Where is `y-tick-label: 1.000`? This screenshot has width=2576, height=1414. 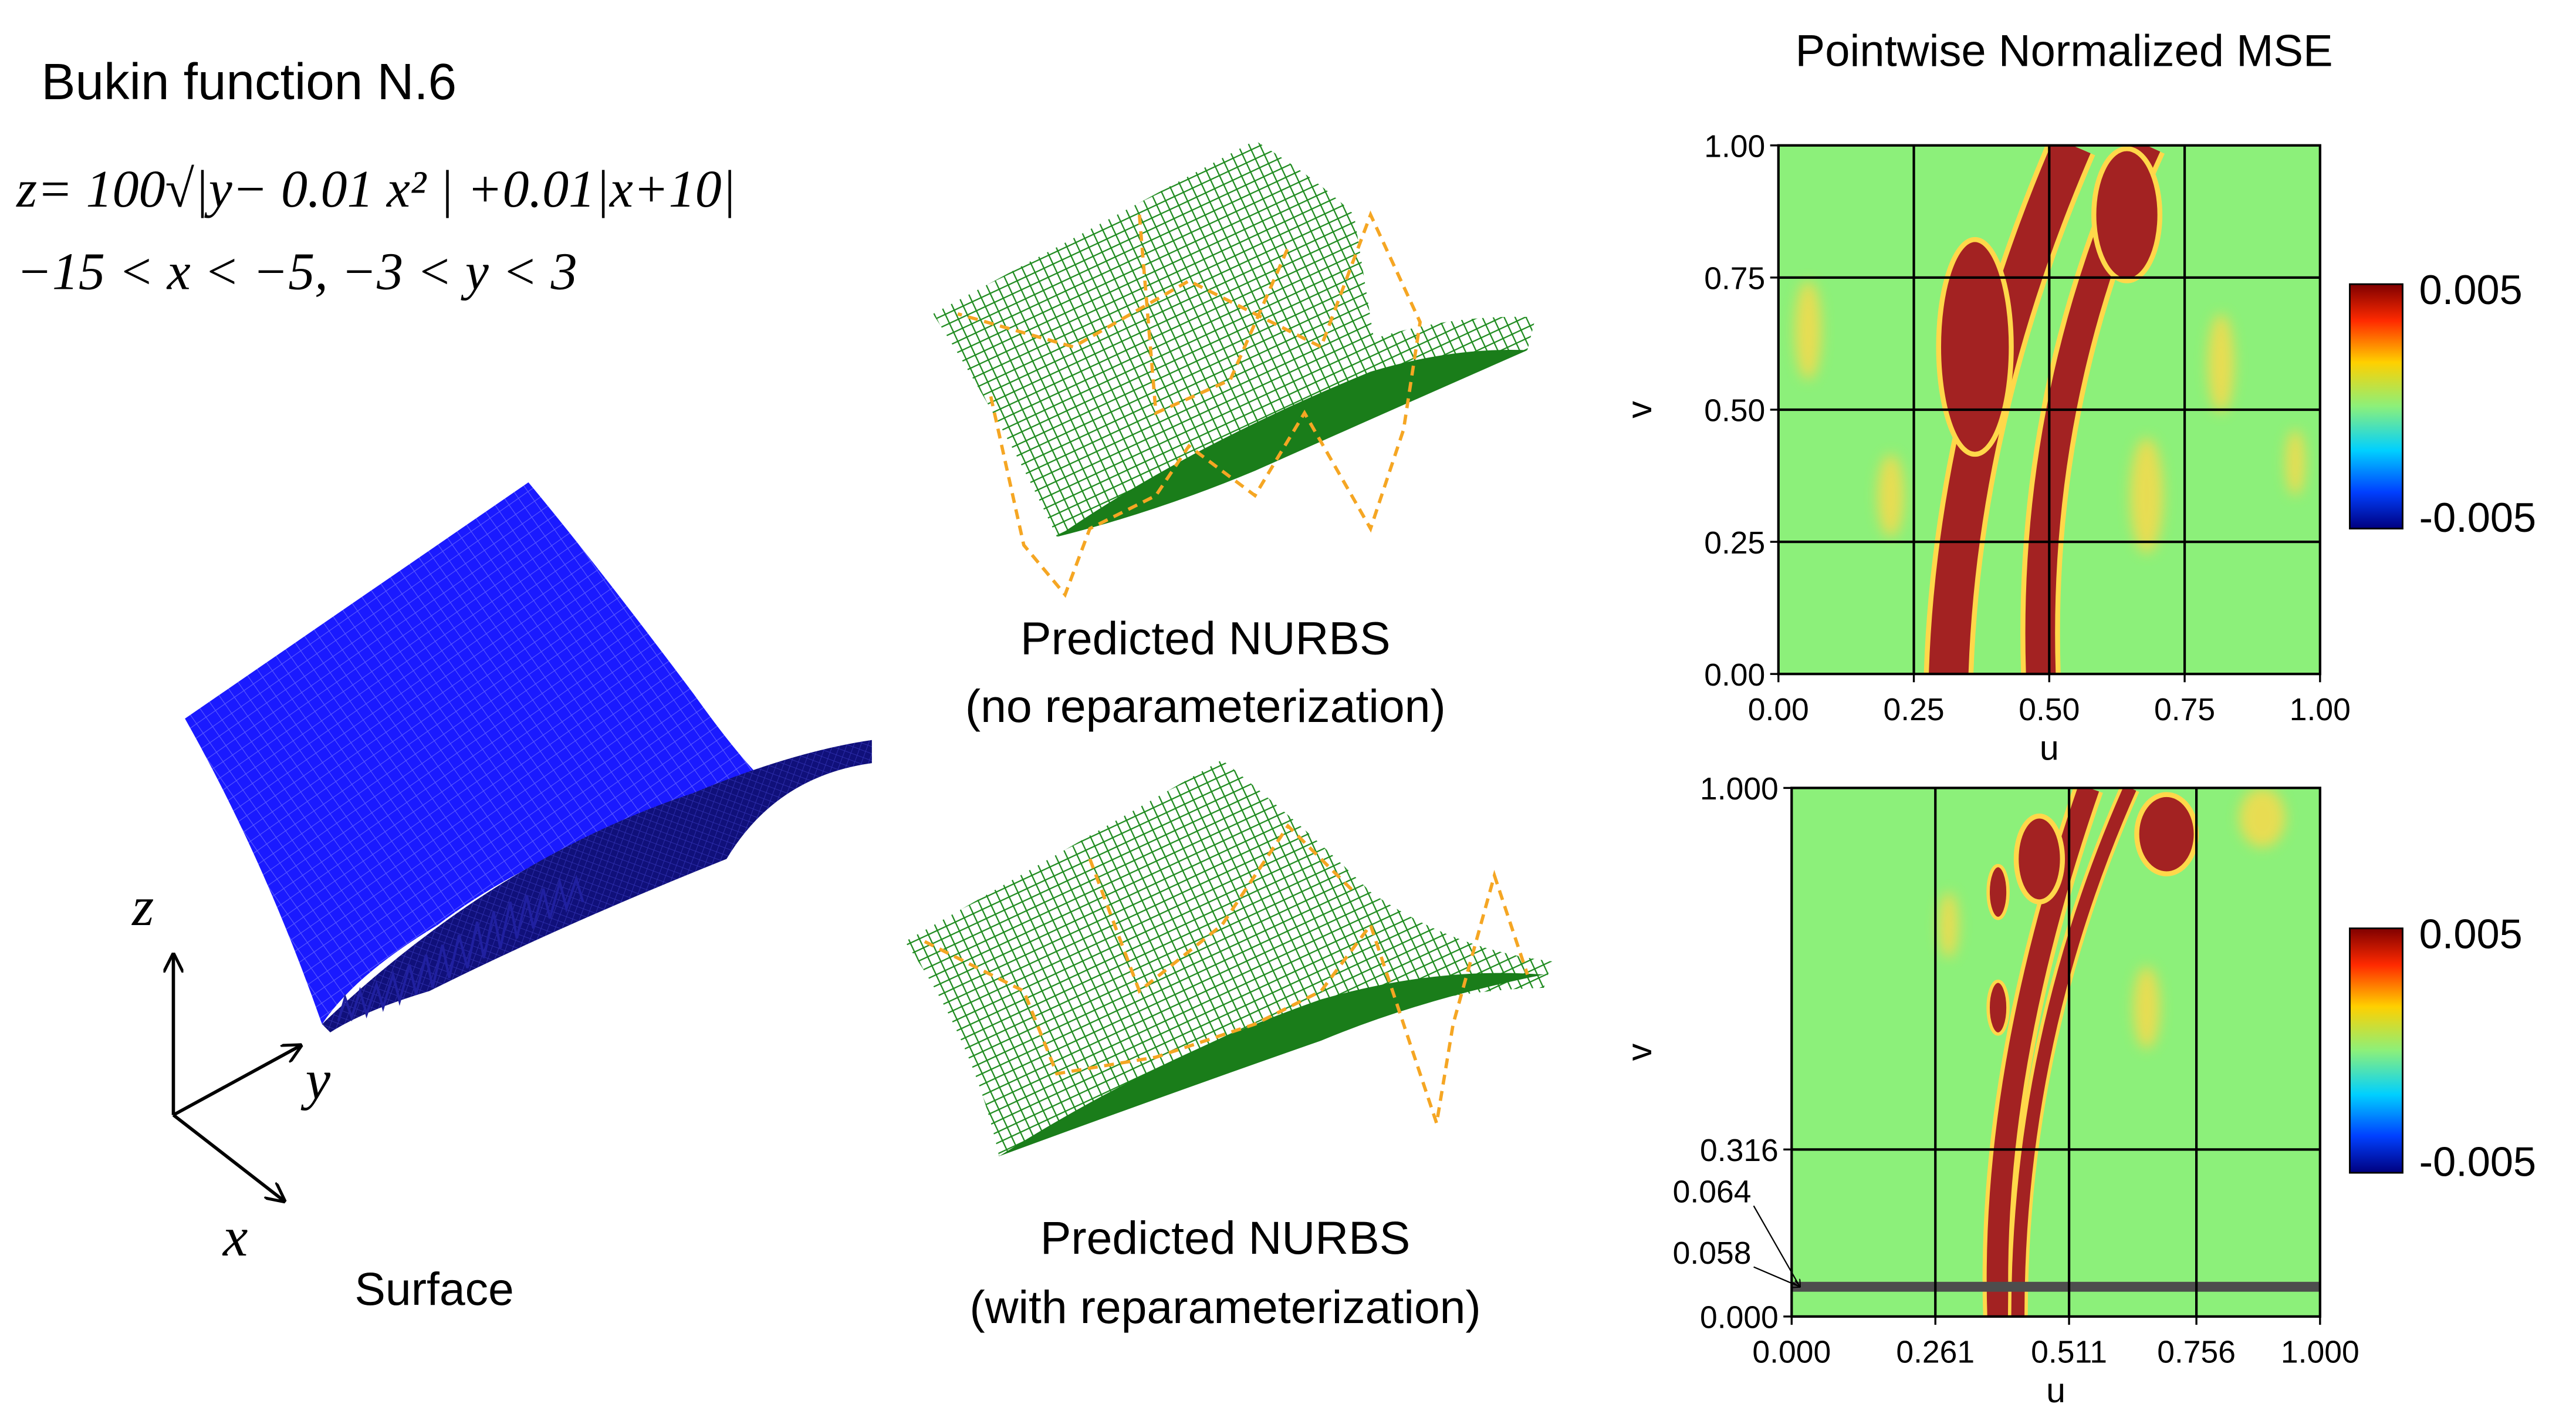 y-tick-label: 1.000 is located at coordinates (1739, 789).